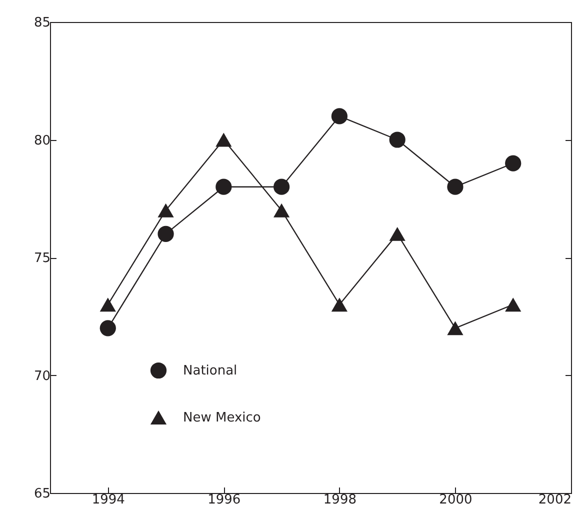 The image size is (583, 521). Describe the element at coordinates (210, 371) in the screenshot. I see `legend-label: National` at that location.